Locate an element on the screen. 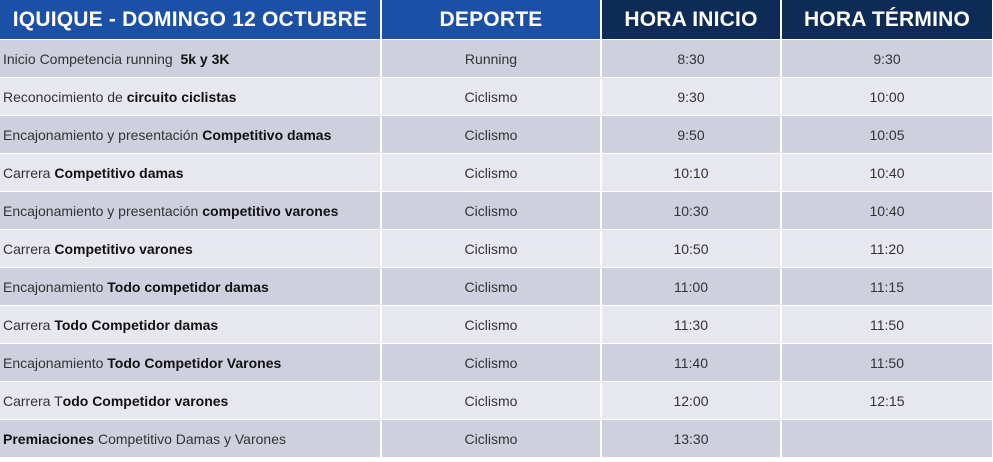  header-end-time: HORA TÉRMINO is located at coordinates (887, 20).